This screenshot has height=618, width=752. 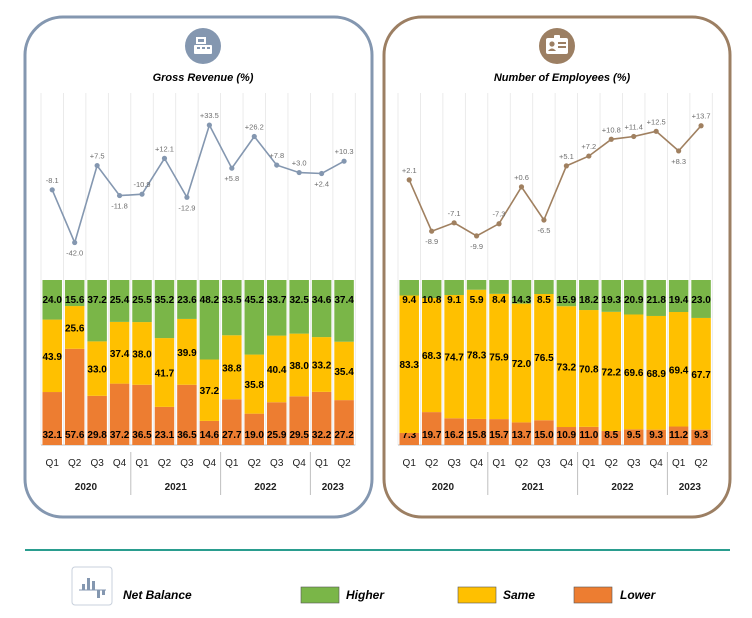 I want to click on bar-higher-label: 9.1, so click(x=454, y=300).